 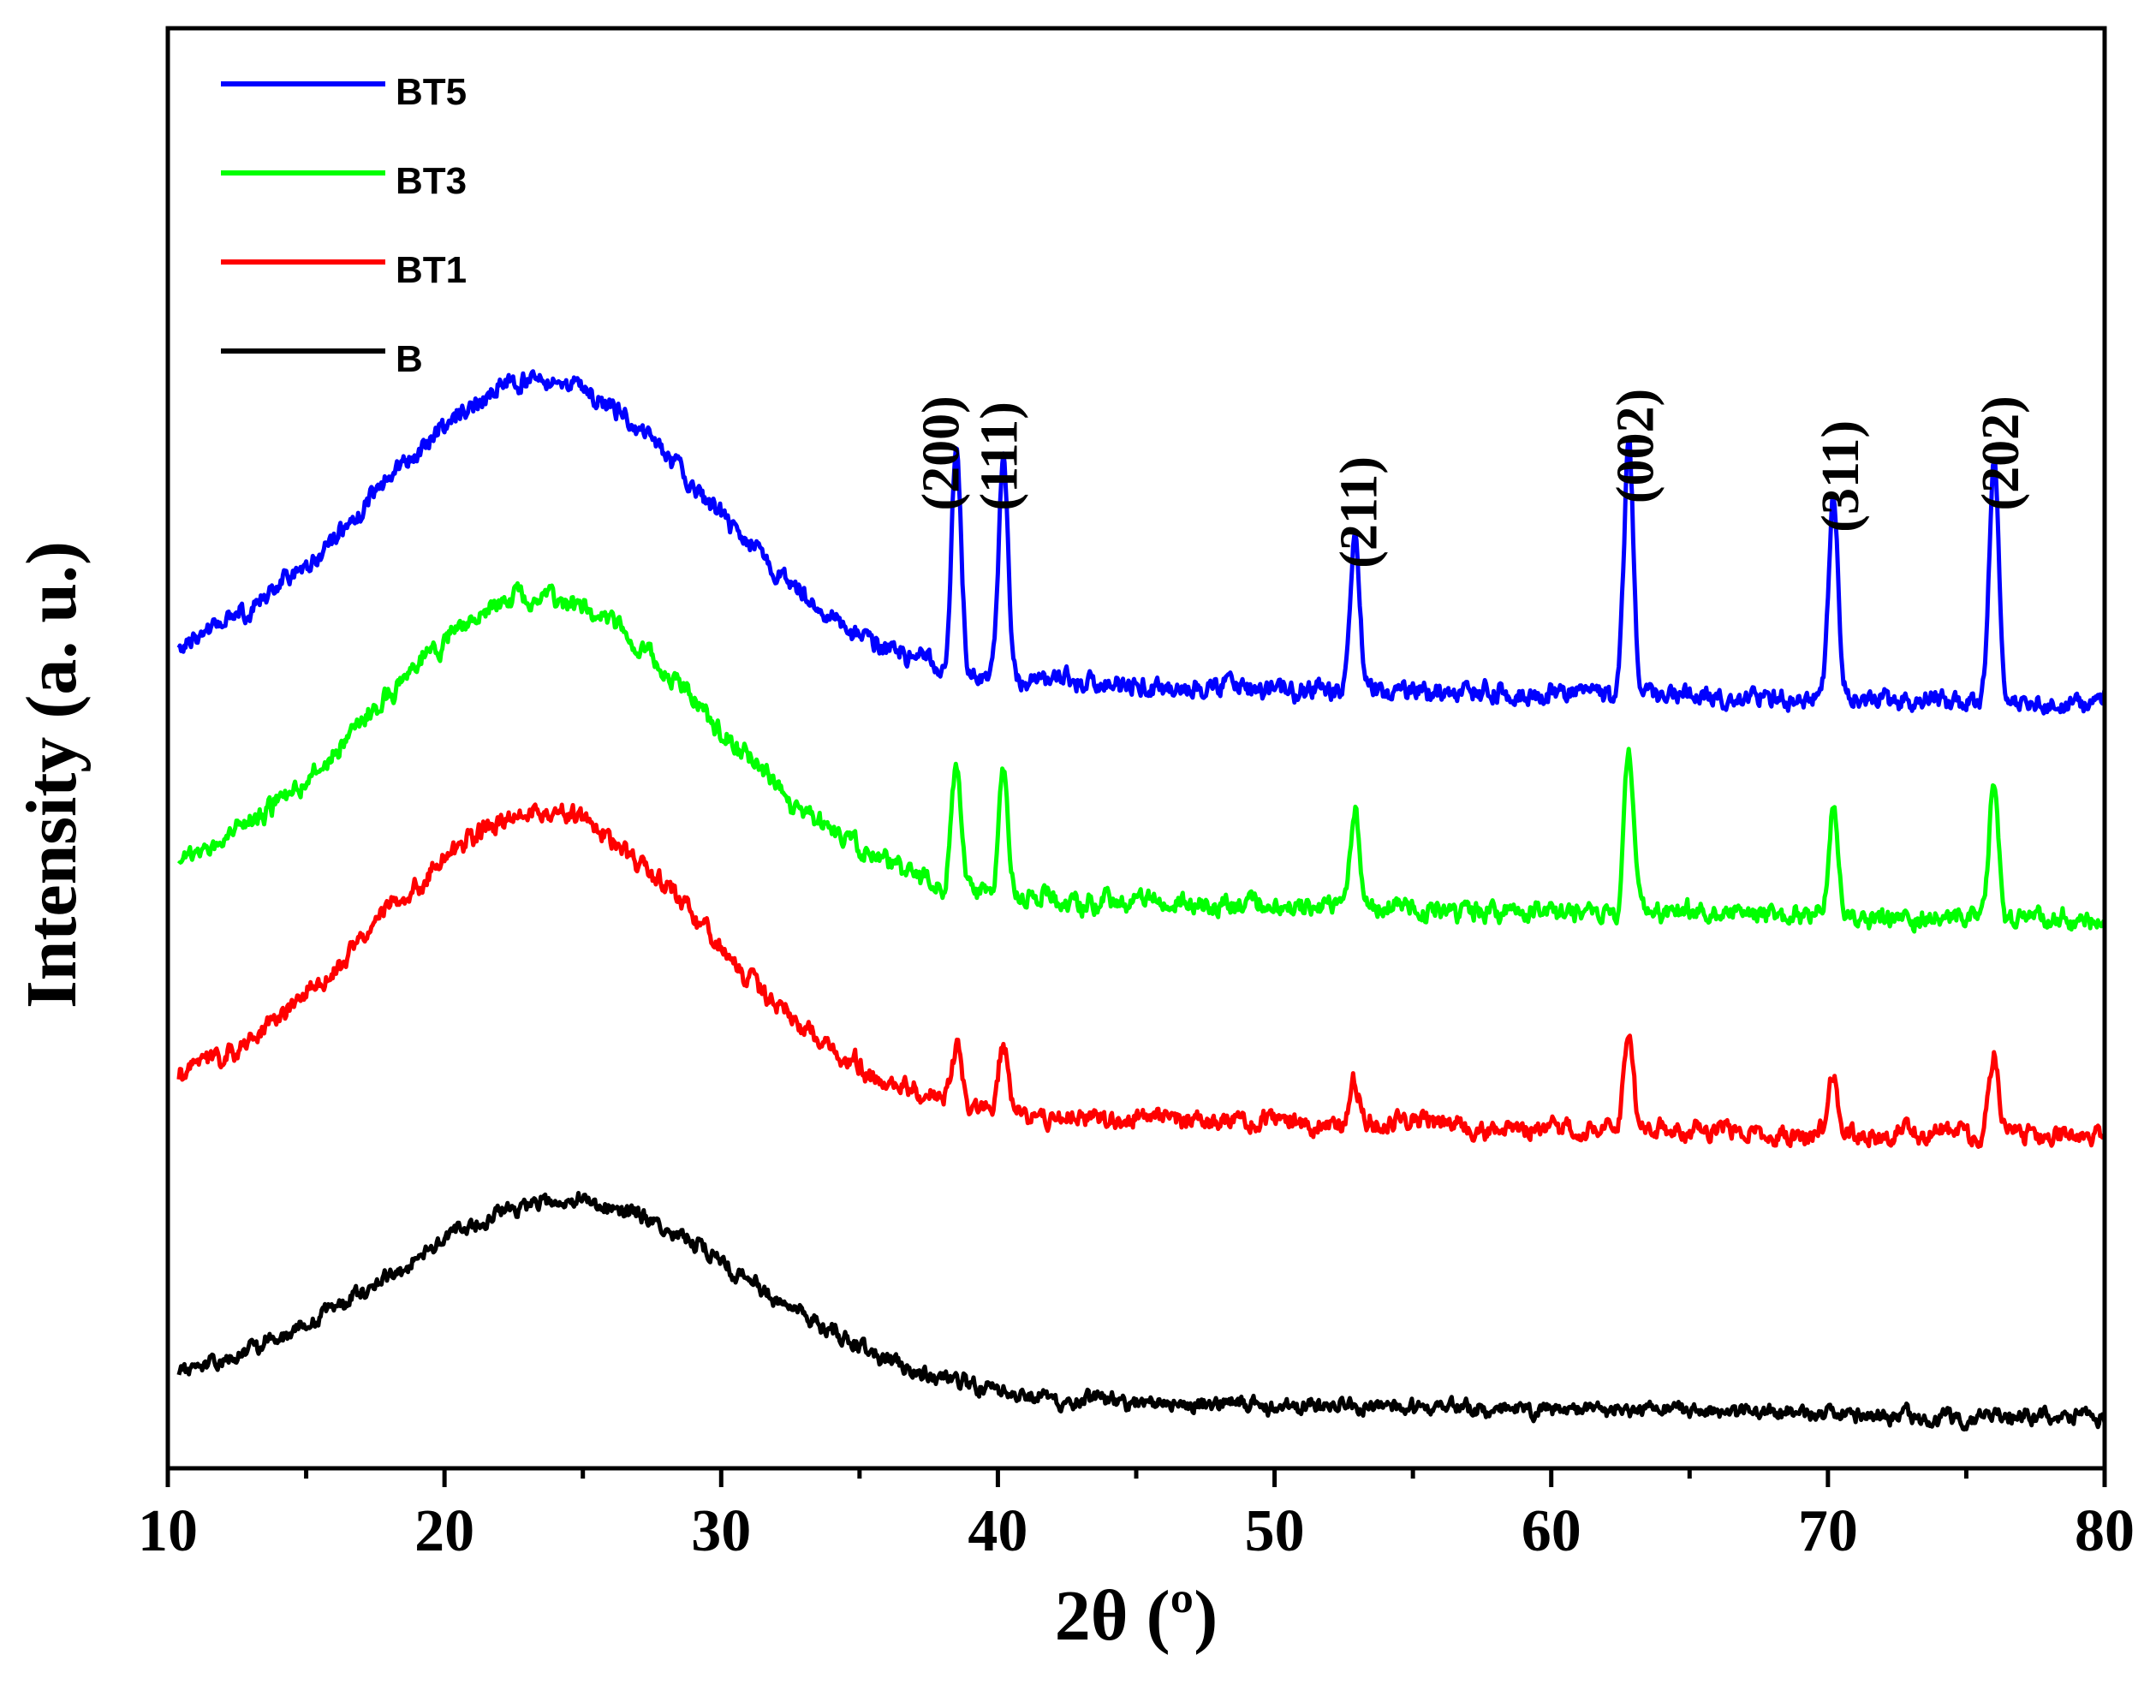 I want to click on peak-label: (002), so click(x=1636, y=446).